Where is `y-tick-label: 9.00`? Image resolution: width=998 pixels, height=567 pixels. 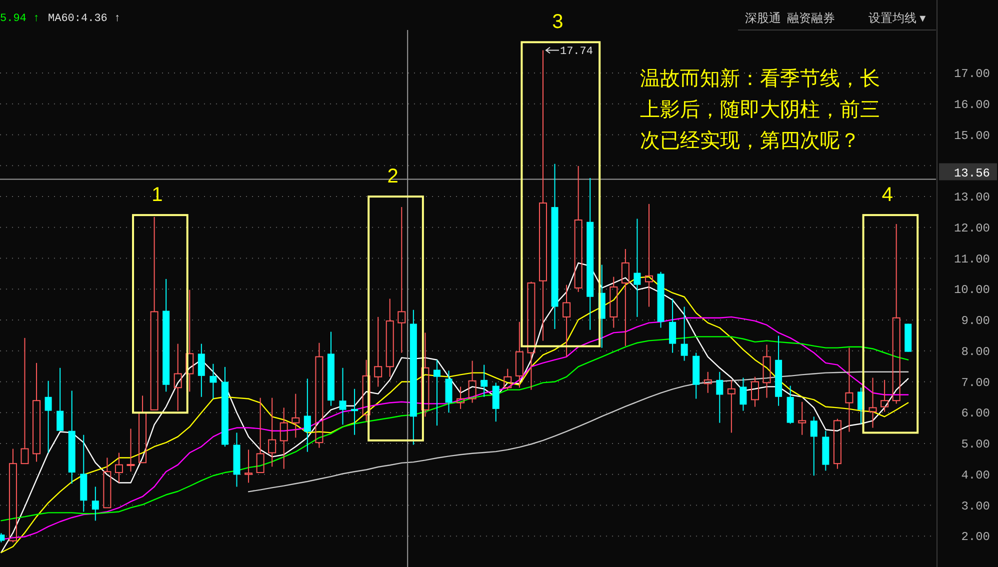
y-tick-label: 9.00 is located at coordinates (975, 321).